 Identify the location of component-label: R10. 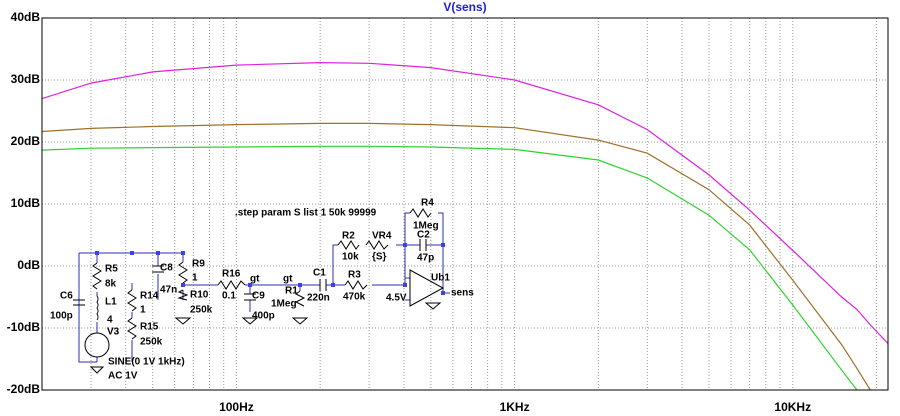
(199, 295).